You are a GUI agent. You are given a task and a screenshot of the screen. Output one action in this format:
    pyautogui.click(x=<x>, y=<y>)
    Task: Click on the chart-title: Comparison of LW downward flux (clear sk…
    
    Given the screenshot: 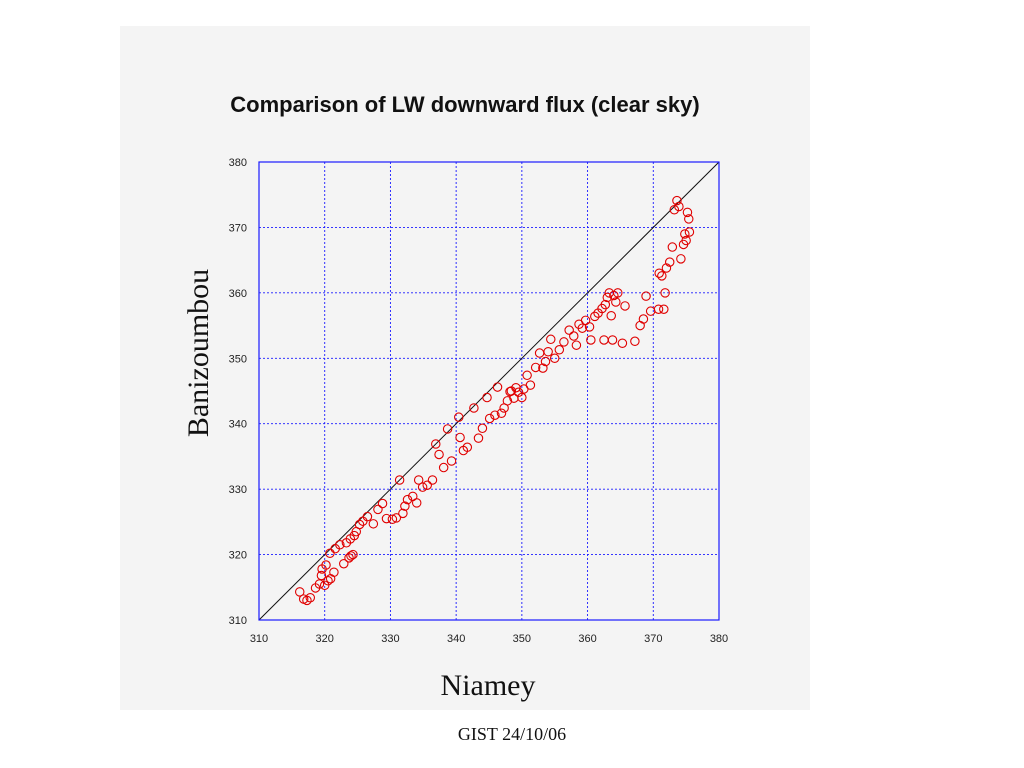 What is the action you would take?
    pyautogui.click(x=465, y=104)
    